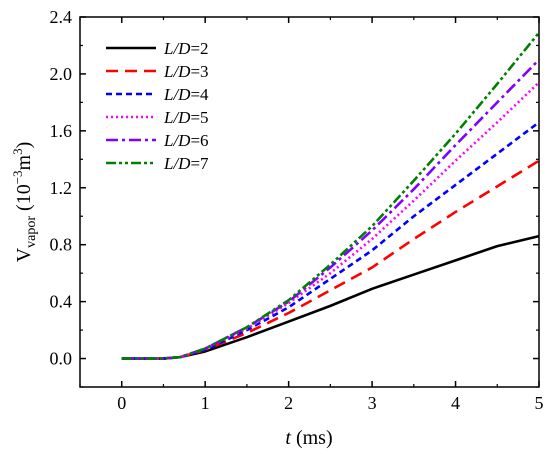  What do you see at coordinates (186, 163) in the screenshot?
I see `legend-label: L/D=7` at bounding box center [186, 163].